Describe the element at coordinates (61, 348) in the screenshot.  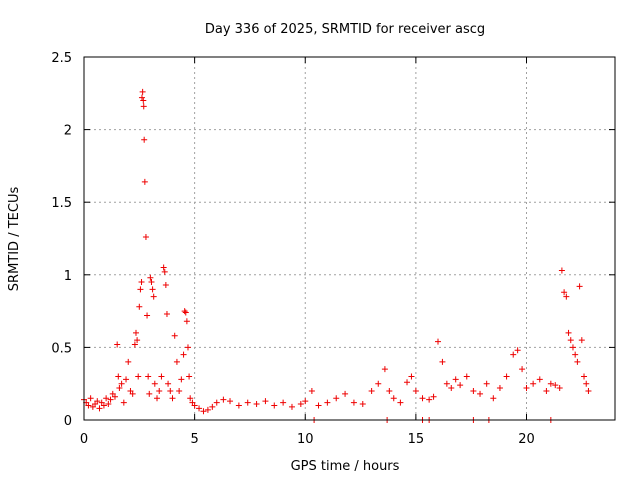
I see `y-tick-label: 0.5` at that location.